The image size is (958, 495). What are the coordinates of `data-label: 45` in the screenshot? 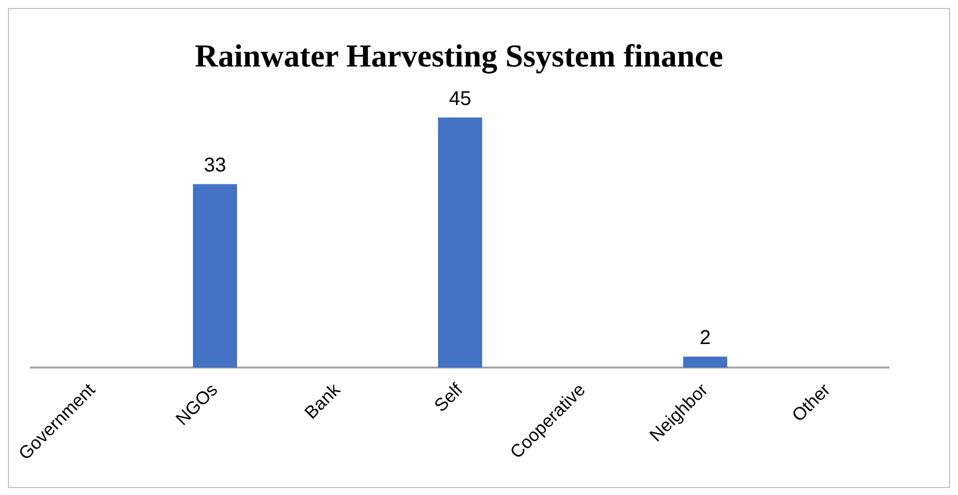 It's located at (460, 99).